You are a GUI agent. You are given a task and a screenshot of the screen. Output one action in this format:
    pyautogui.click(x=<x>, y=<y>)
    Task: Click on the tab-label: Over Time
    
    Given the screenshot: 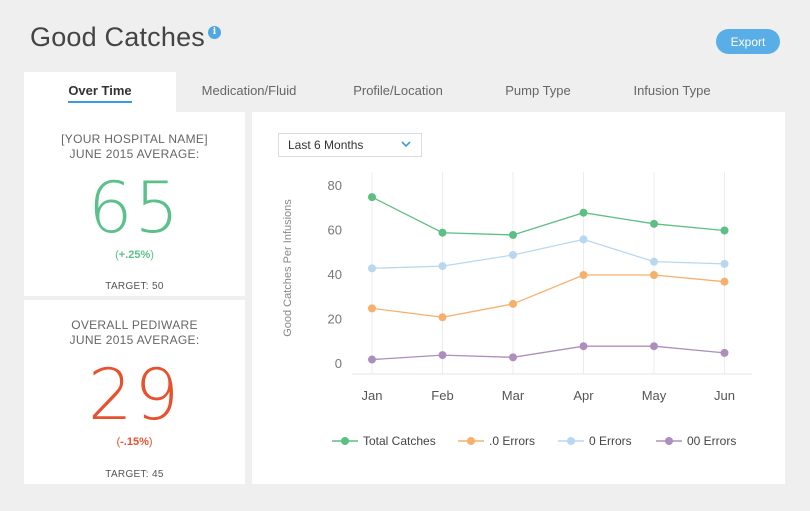 What is the action you would take?
    pyautogui.click(x=100, y=93)
    